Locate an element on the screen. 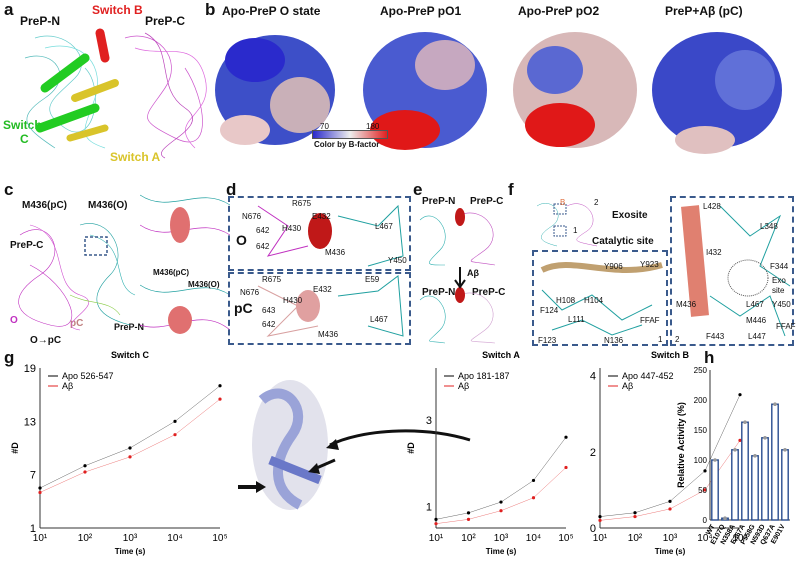 The width and height of the screenshot is (796, 562). d-top-res-2: N676 is located at coordinates (252, 216).